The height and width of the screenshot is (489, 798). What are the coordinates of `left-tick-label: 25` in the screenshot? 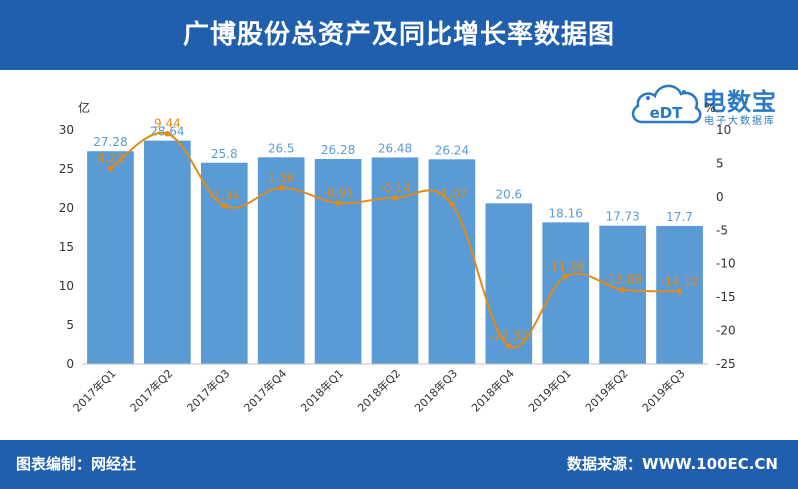 It's located at (66, 169).